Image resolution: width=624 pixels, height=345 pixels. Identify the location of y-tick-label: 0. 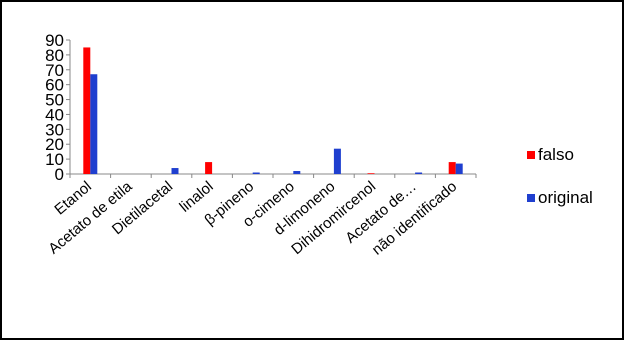
(59, 174).